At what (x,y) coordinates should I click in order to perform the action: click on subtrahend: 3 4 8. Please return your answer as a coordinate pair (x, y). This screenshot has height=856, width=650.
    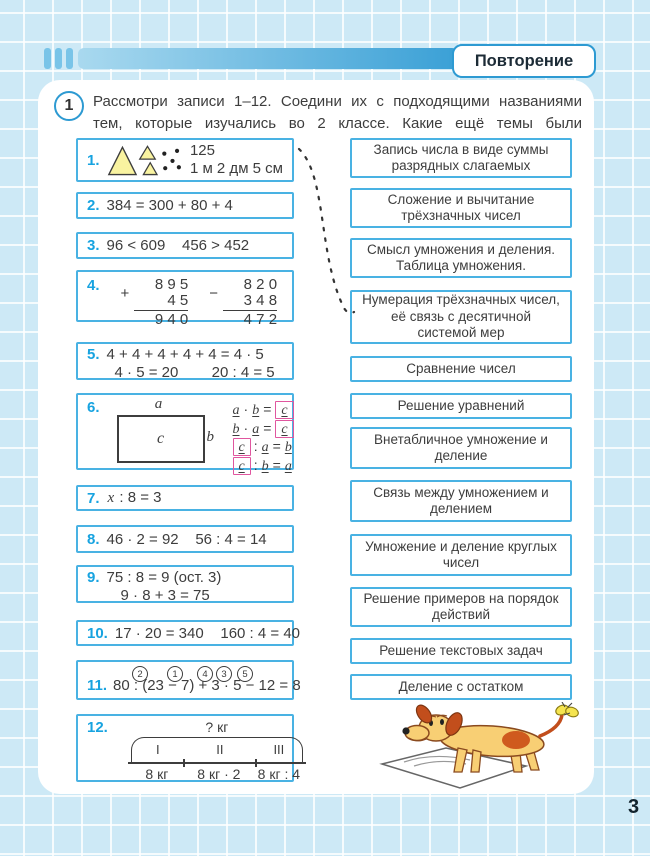
    Looking at the image, I should click on (250, 302).